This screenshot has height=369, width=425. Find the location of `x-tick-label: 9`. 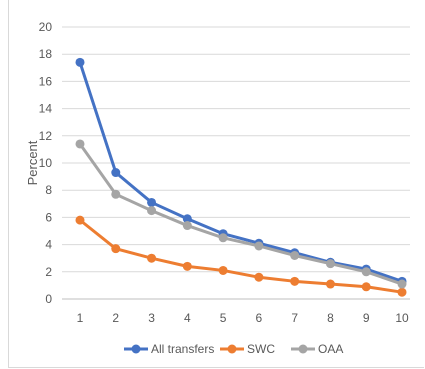

x-tick-label: 9 is located at coordinates (366, 318).